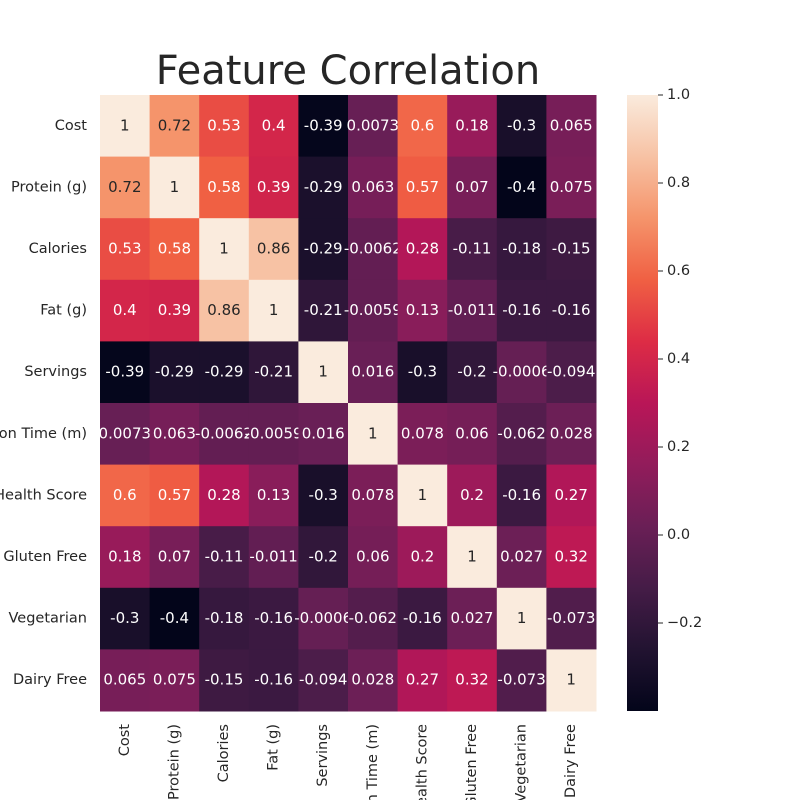 The height and width of the screenshot is (800, 800). I want to click on chart-title: Feature Correlation, so click(348, 71).